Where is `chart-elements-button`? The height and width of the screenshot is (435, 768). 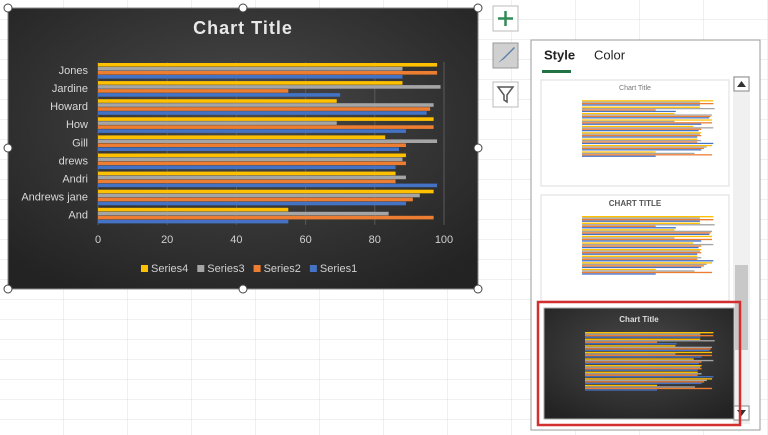 chart-elements-button is located at coordinates (505, 18).